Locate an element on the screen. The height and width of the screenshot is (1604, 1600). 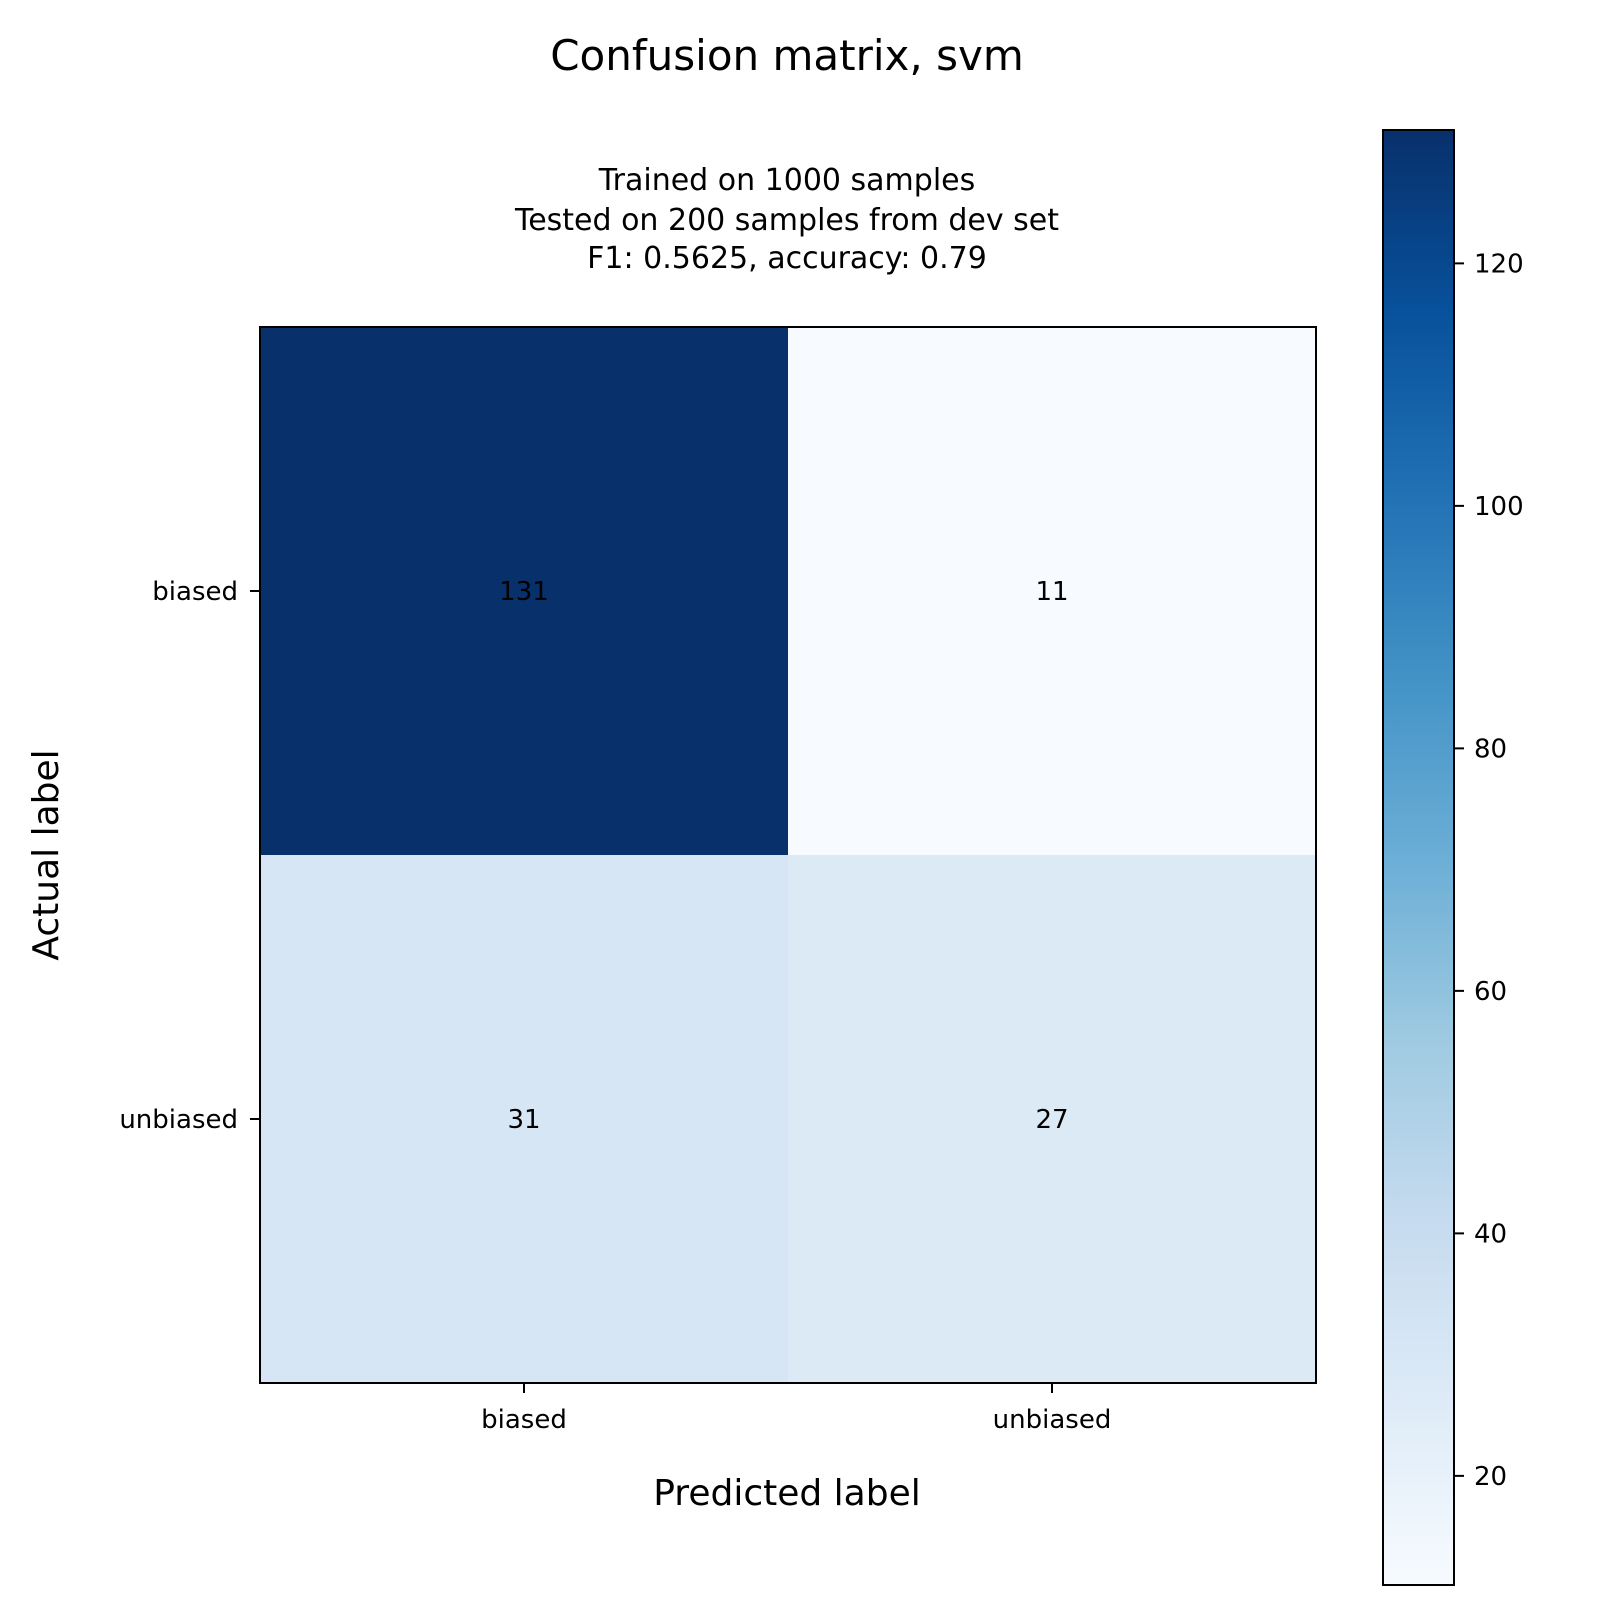
colorbar-tick-label: 60 is located at coordinates (1490, 992).